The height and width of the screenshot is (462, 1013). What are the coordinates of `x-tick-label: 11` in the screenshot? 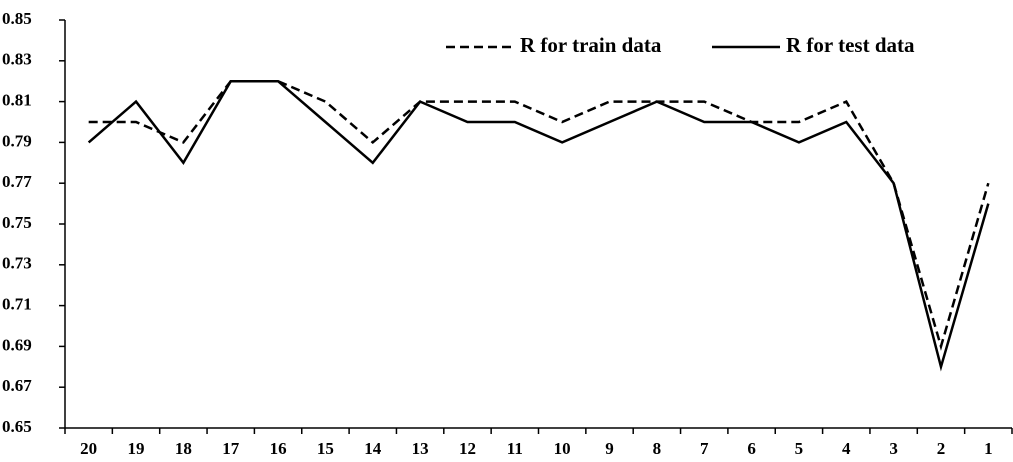 It's located at (515, 448).